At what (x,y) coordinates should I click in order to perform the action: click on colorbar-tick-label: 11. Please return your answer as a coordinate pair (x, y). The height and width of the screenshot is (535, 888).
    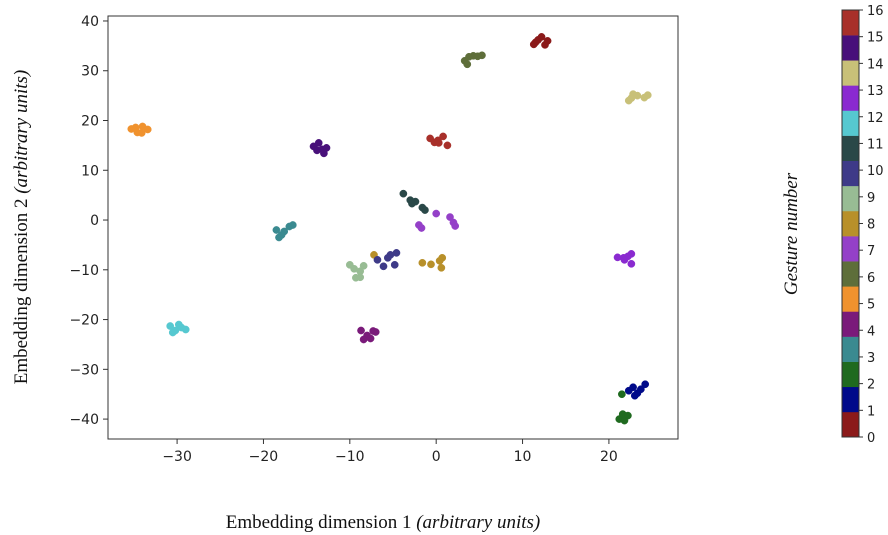
    Looking at the image, I should click on (875, 144).